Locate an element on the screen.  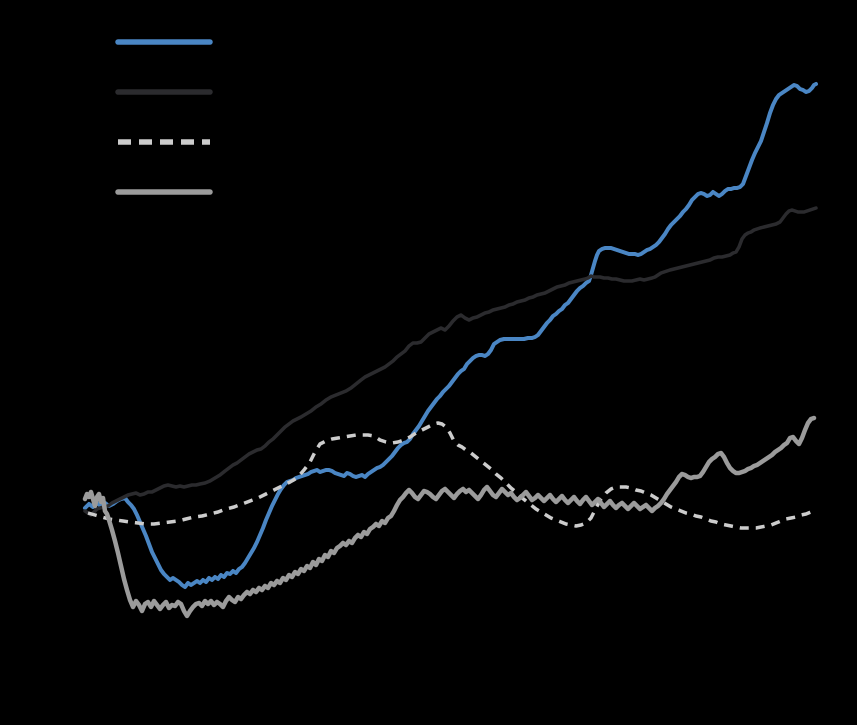
legend is located at coordinates (164, 117).